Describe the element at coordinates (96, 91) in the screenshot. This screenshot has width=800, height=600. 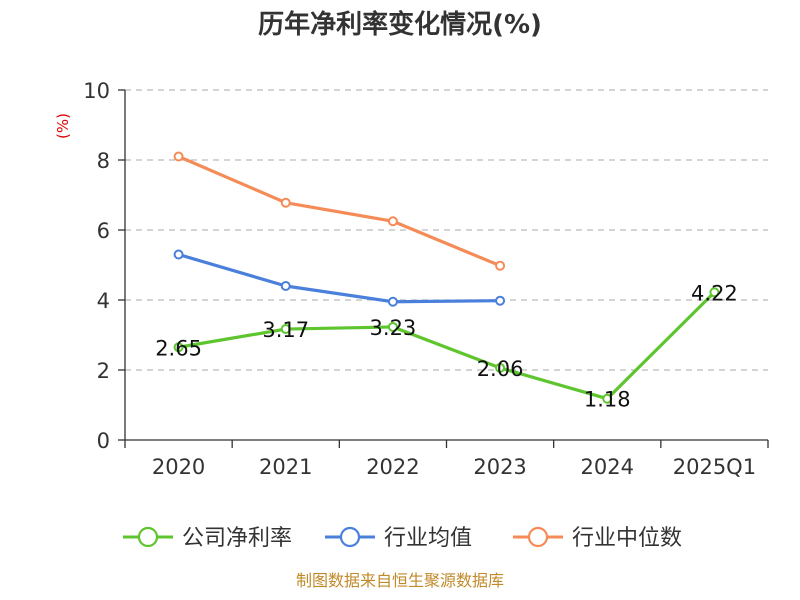
I see `y-tick-label: 10` at that location.